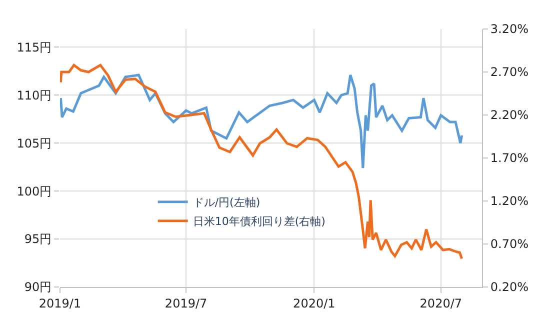  Describe the element at coordinates (509, 158) in the screenshot. I see `y2-tick-label: 1.70%` at that location.